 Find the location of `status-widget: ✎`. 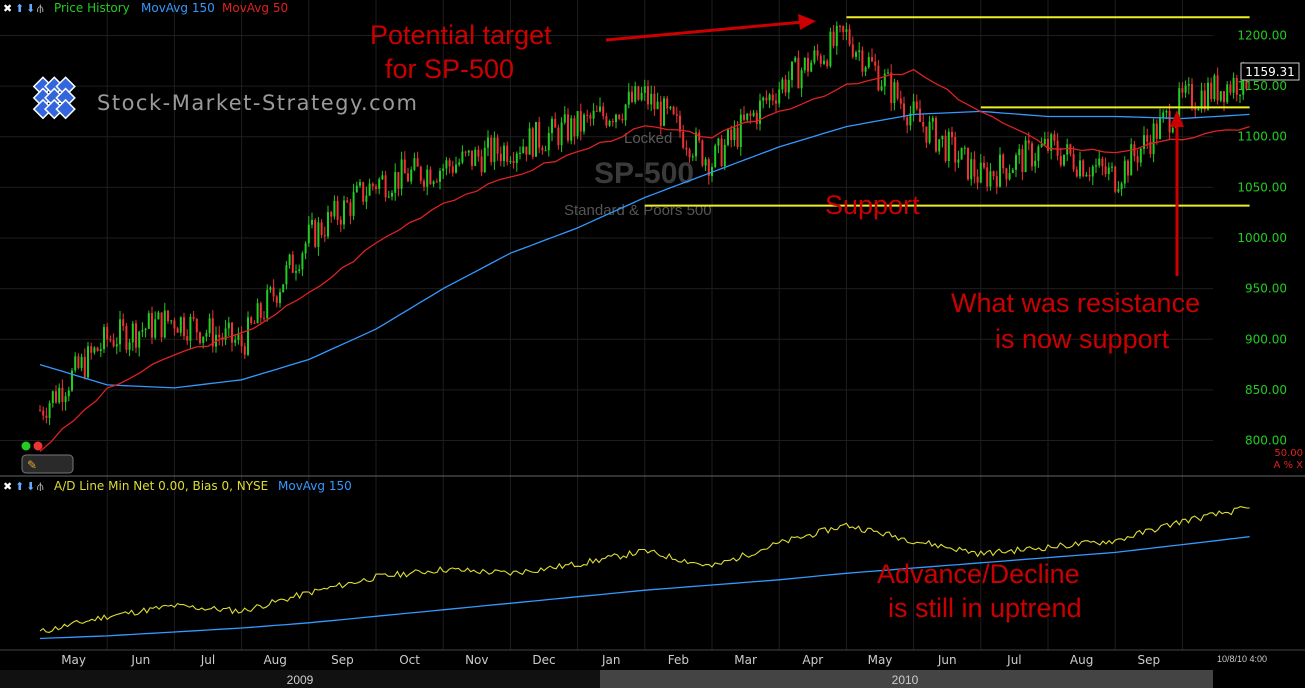

status-widget: ✎ is located at coordinates (47, 457).